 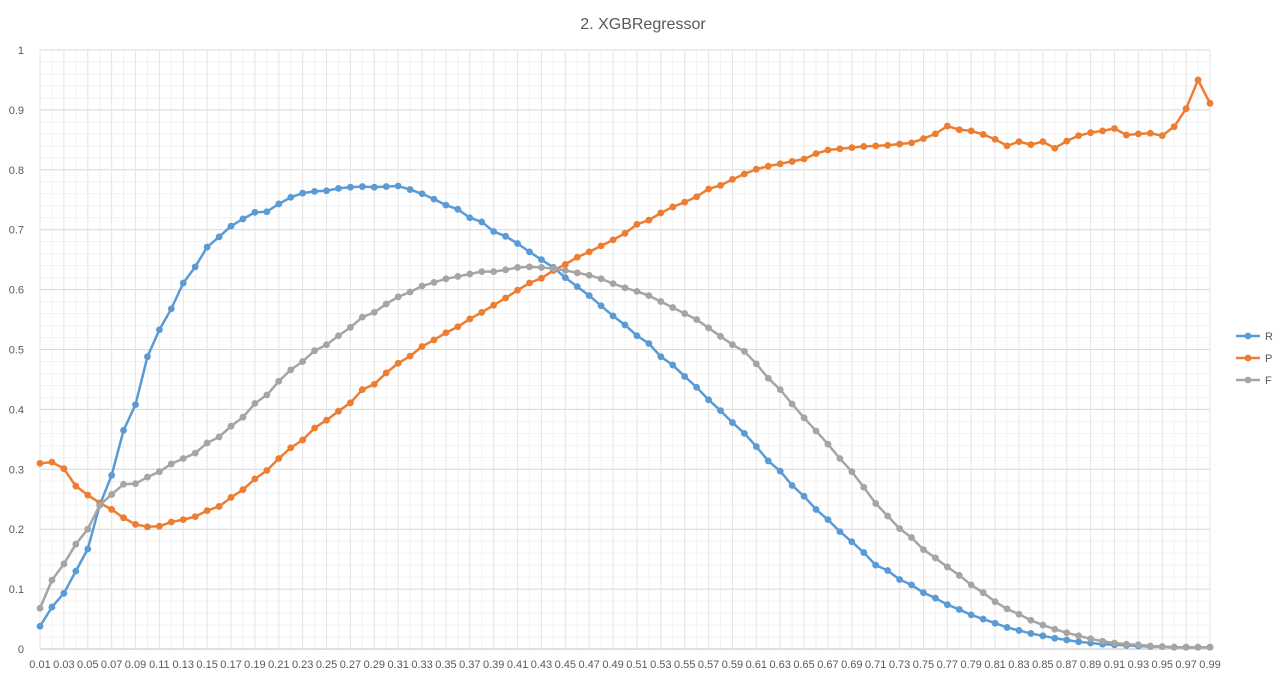 What do you see at coordinates (803, 665) in the screenshot?
I see `x-tick-label: 0.65` at bounding box center [803, 665].